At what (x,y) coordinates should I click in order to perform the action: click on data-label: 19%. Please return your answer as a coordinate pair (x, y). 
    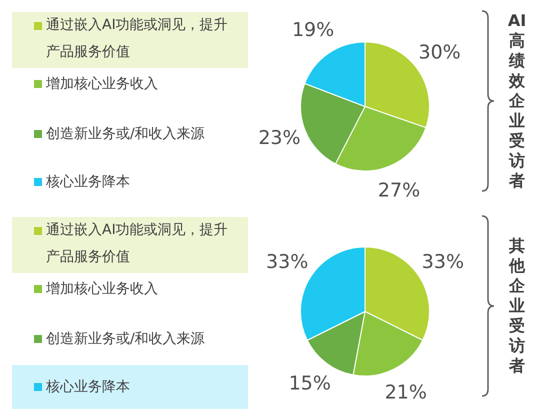
    Looking at the image, I should click on (313, 29).